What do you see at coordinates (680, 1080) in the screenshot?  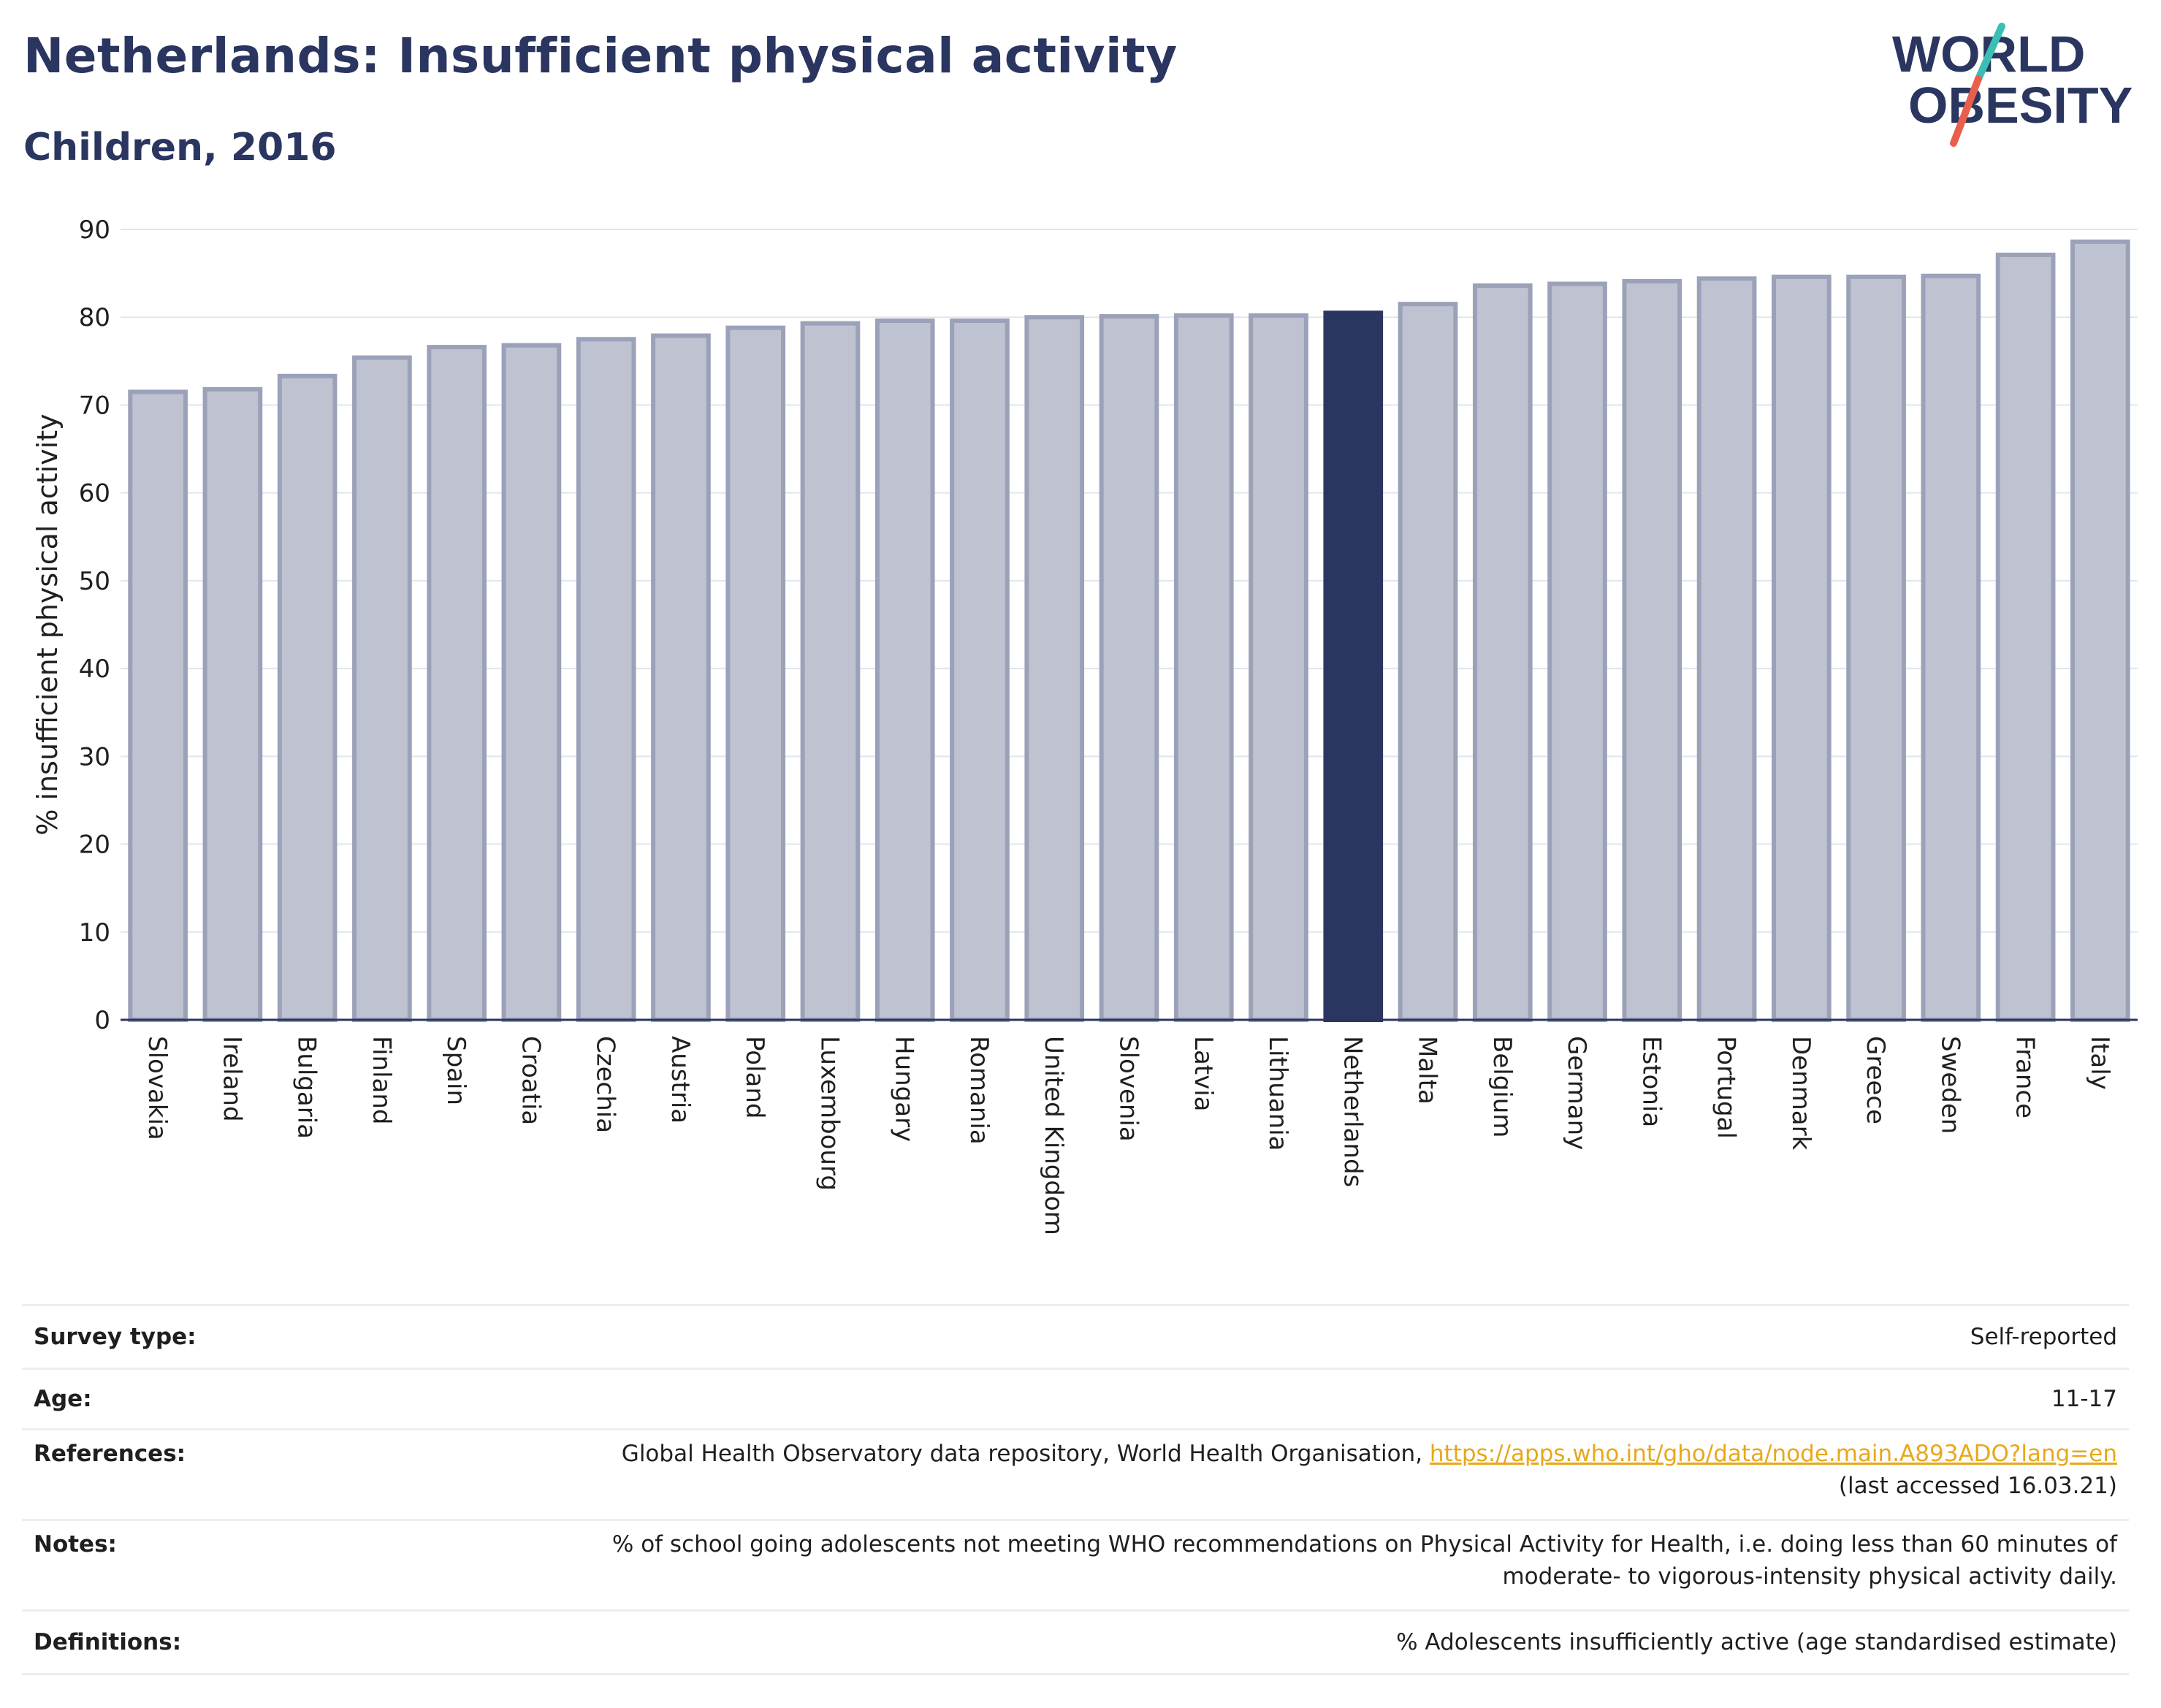 I see `x-tick-label: Austria` at bounding box center [680, 1080].